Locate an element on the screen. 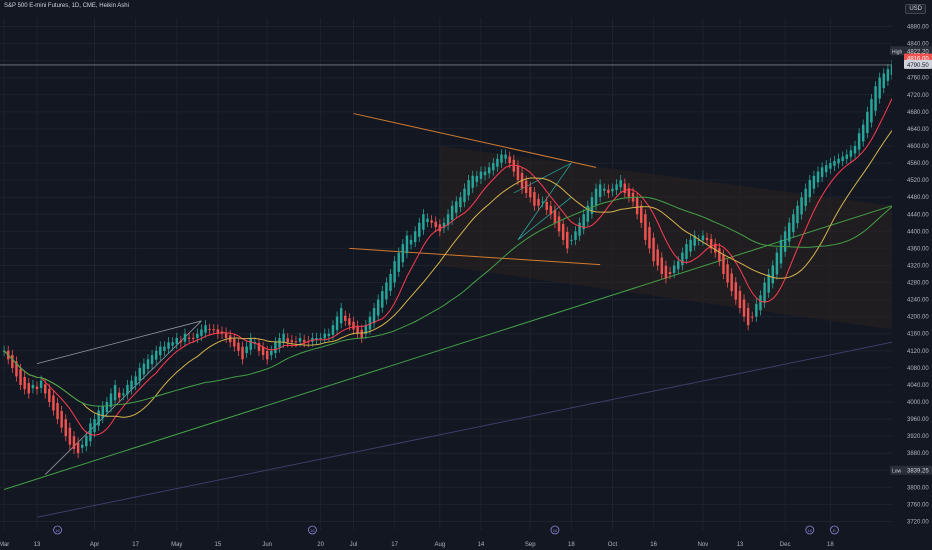 The height and width of the screenshot is (550, 932). price-tick-label: 4040.00 is located at coordinates (918, 386).